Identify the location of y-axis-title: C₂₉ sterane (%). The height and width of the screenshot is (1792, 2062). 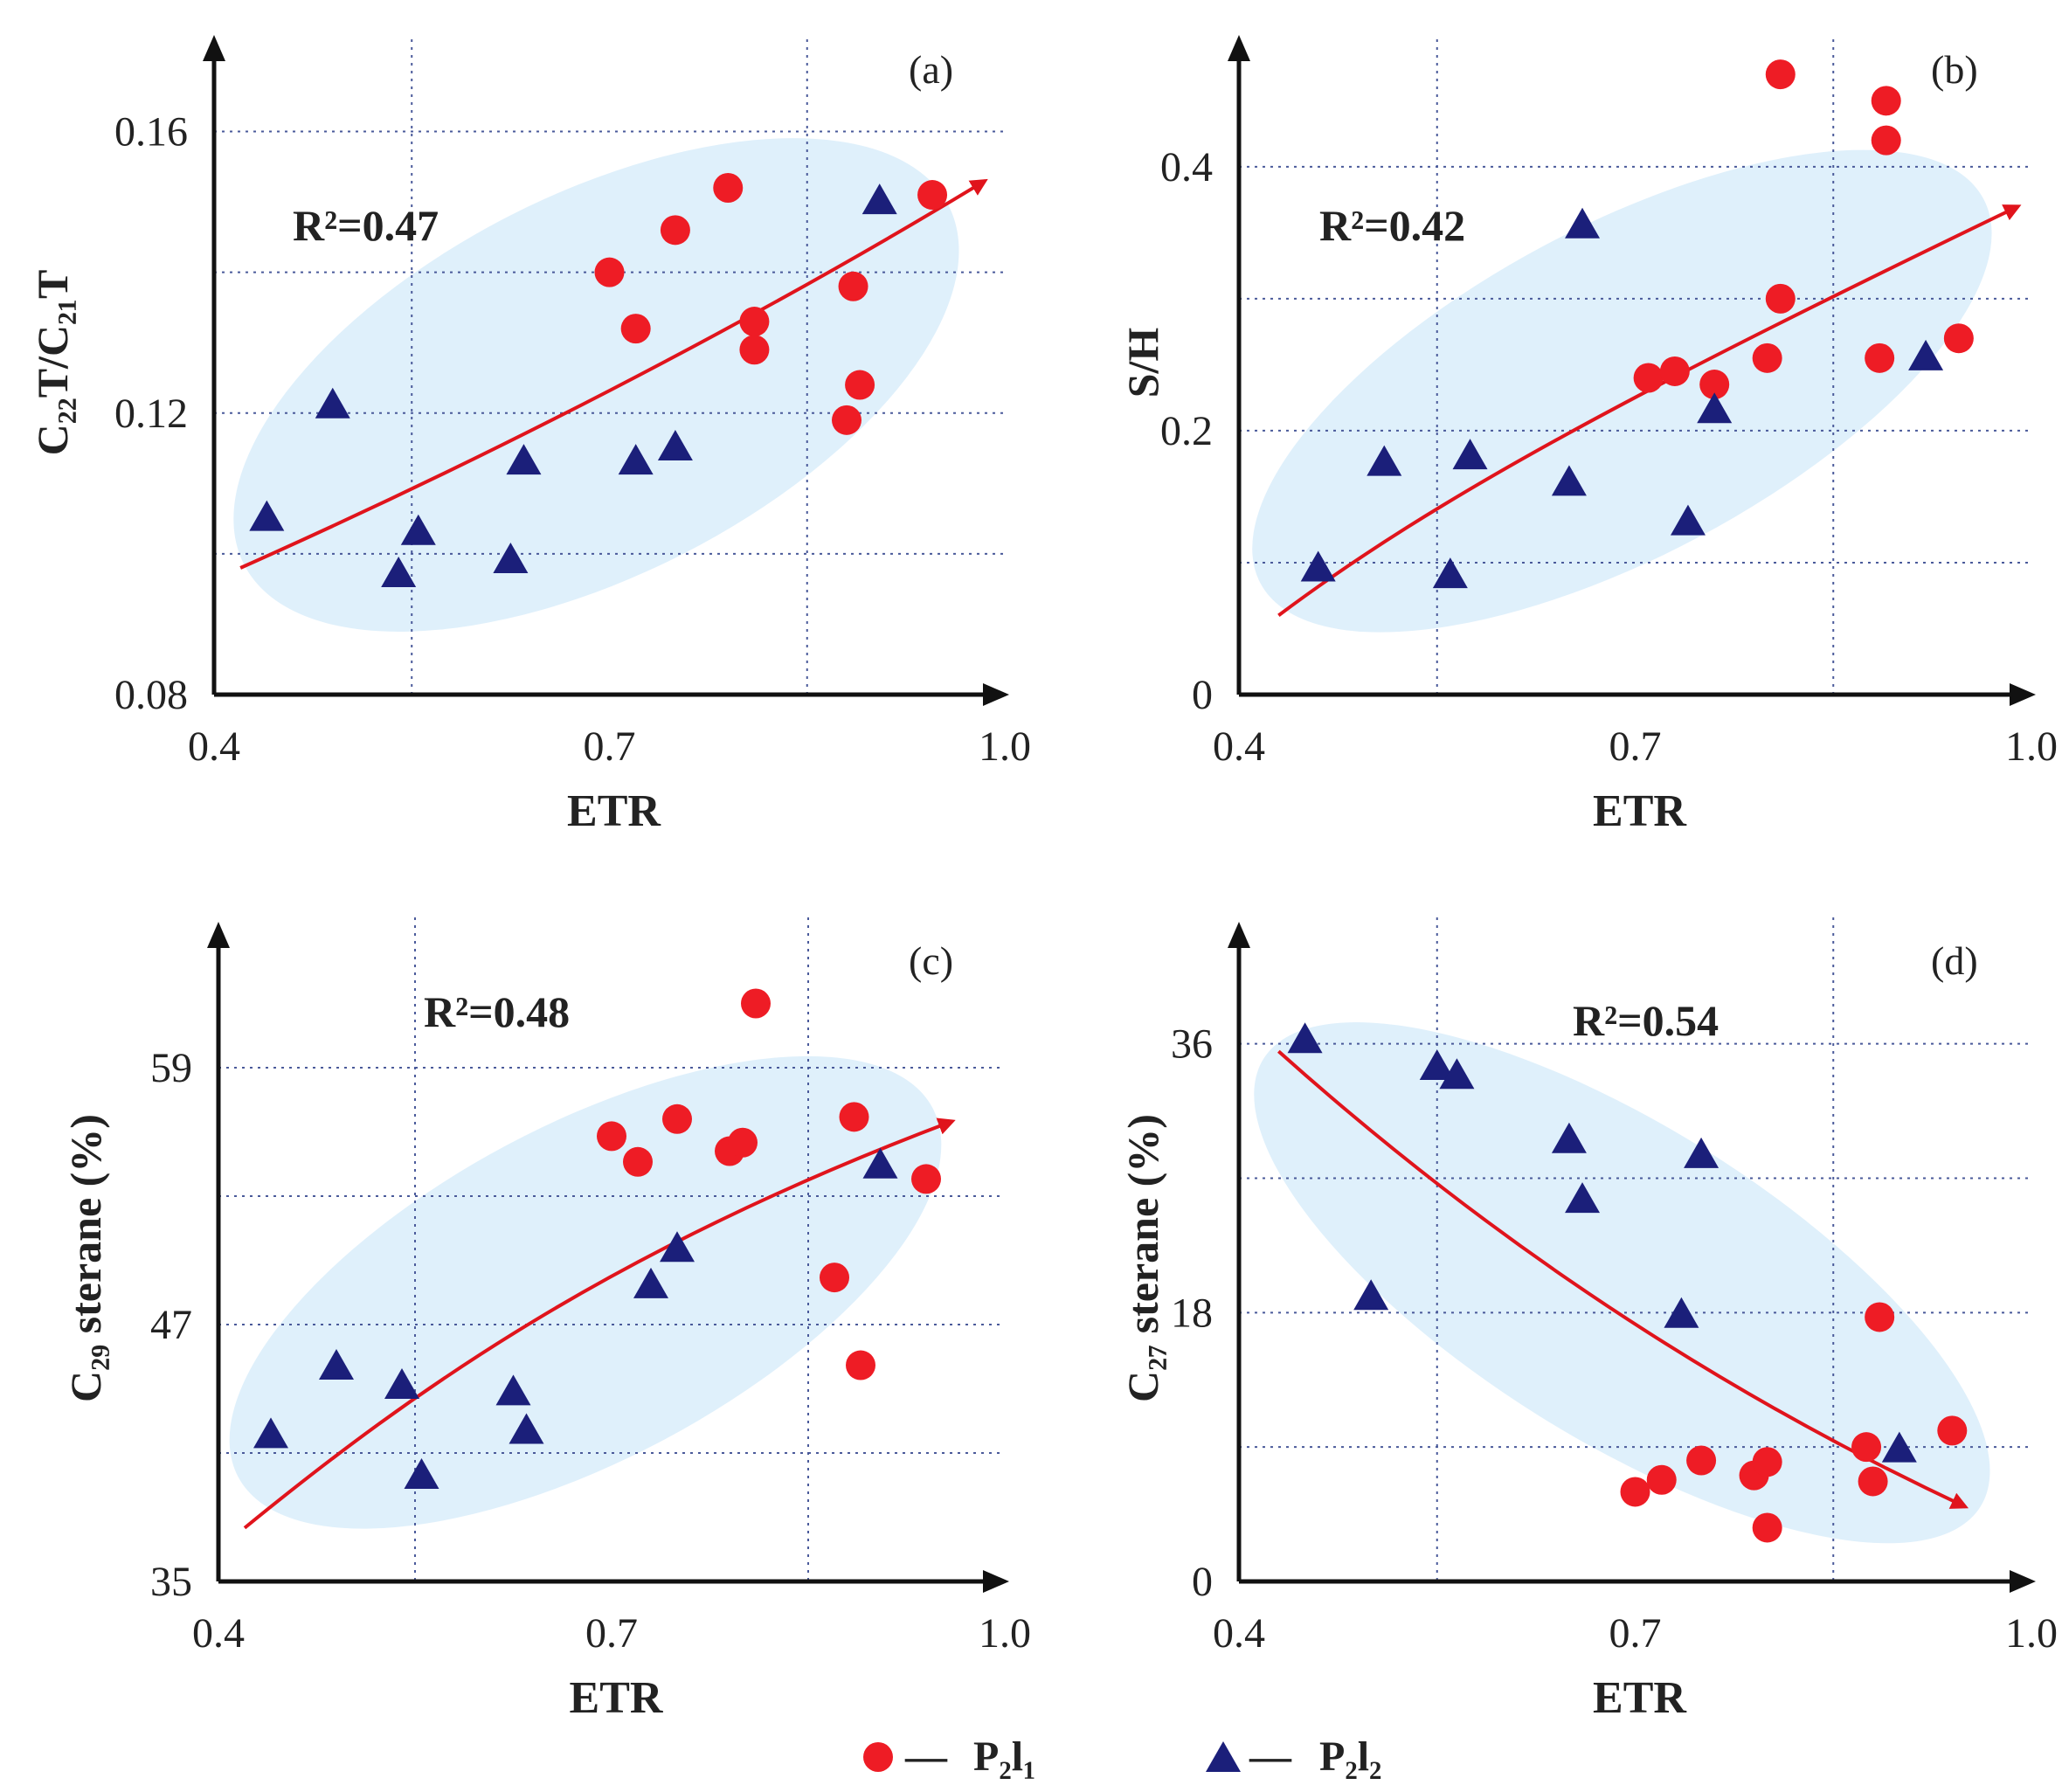
(85, 1258).